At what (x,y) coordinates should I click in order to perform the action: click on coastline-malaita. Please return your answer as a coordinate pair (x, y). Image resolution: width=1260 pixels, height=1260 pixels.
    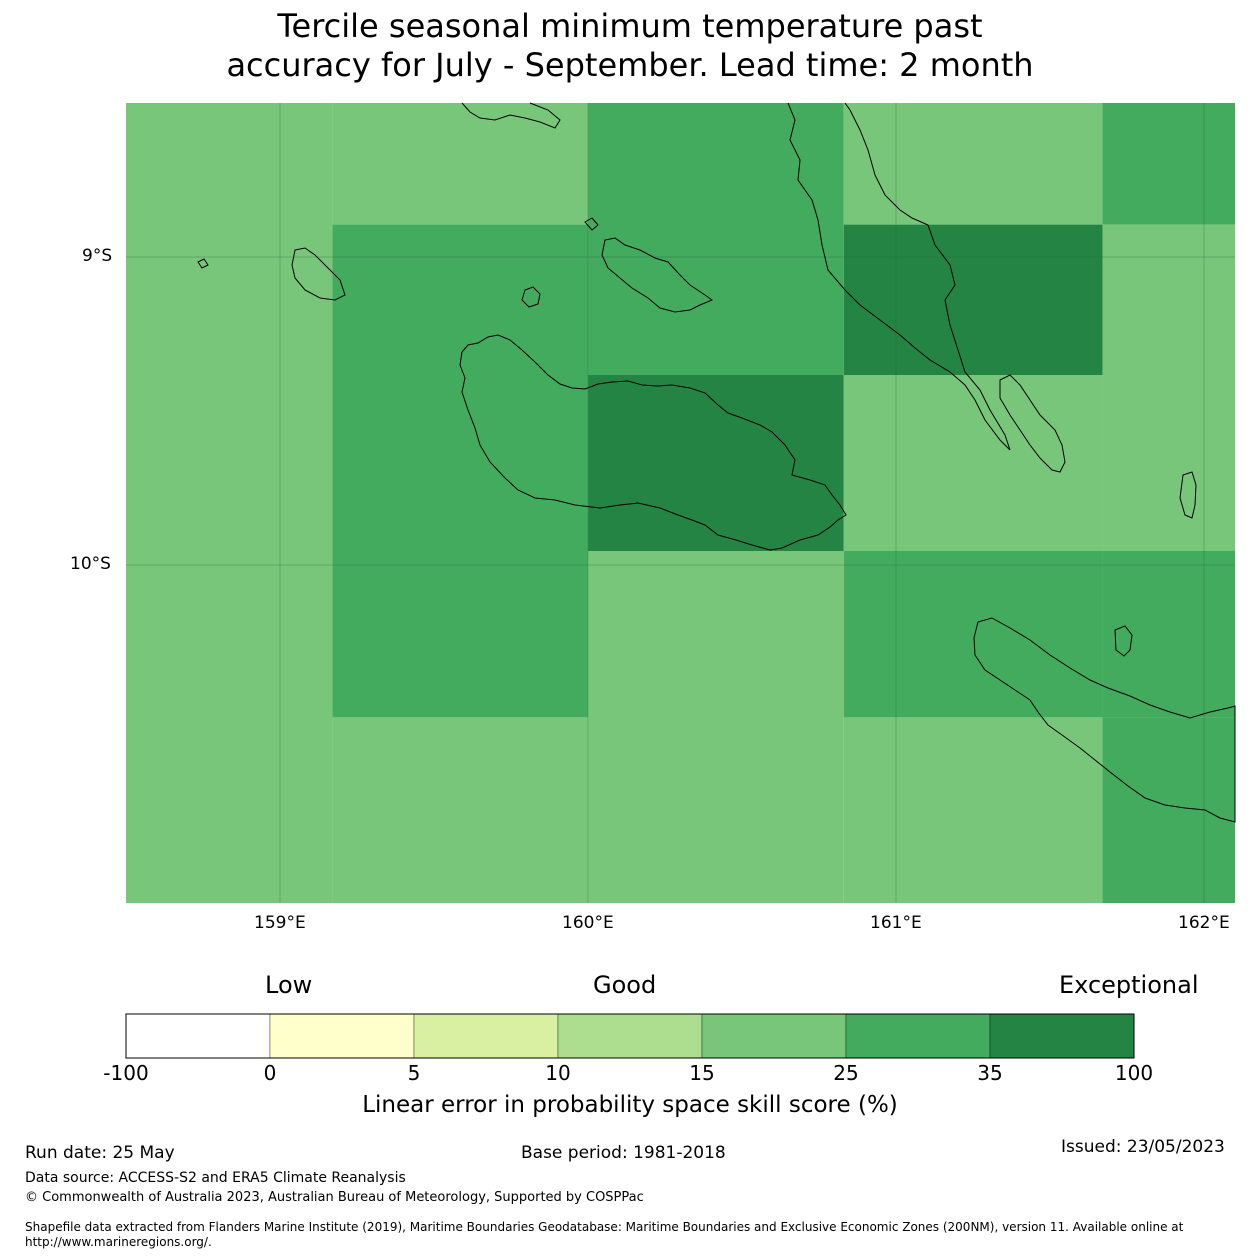
    Looking at the image, I should click on (899, 276).